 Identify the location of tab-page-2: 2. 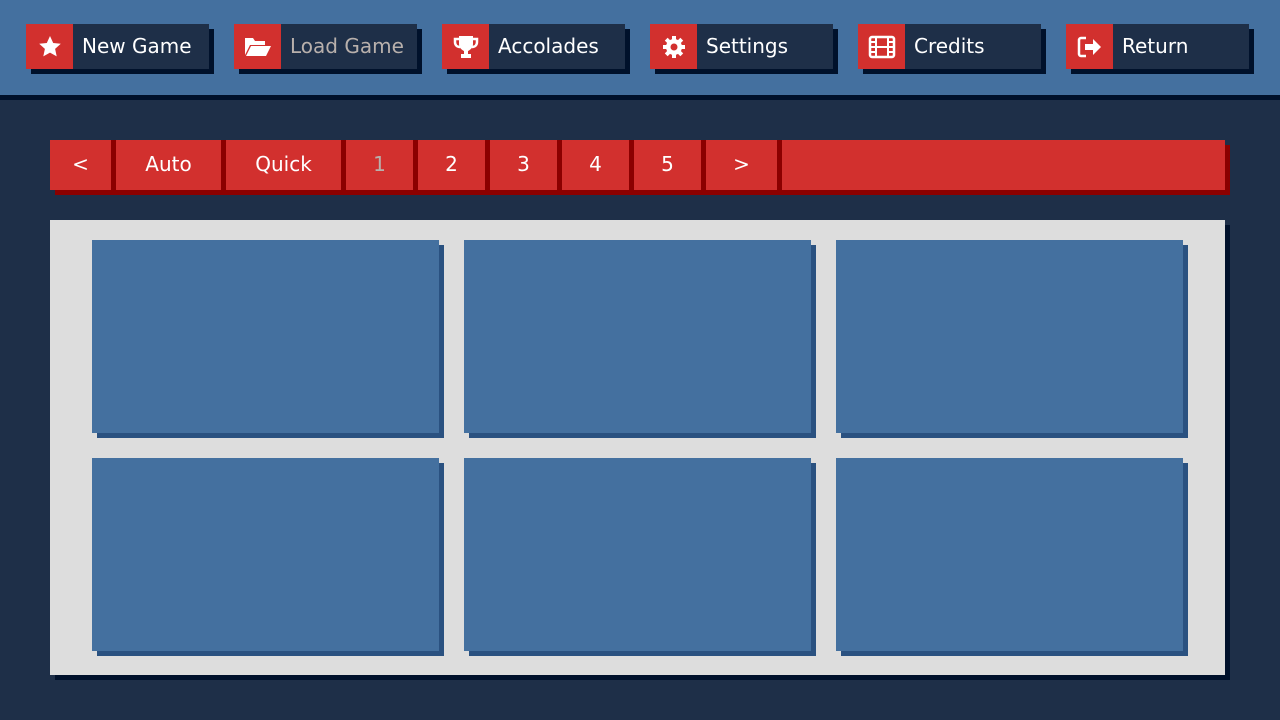
(451, 165).